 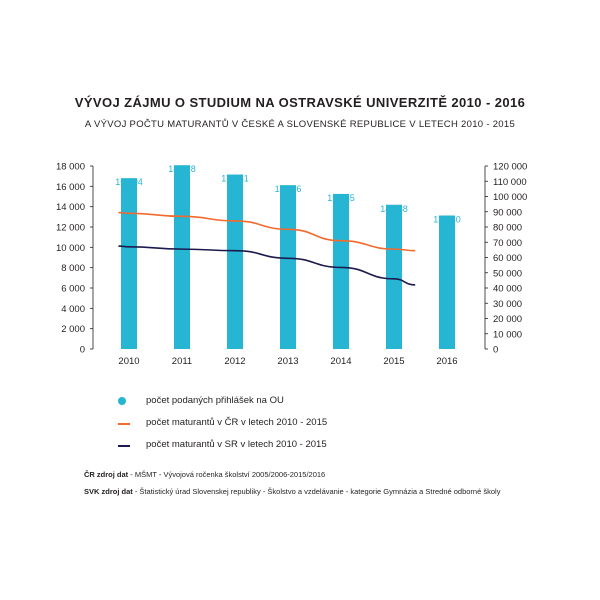 I want to click on legend-item-bars: počet podaných přihlášek na OU, so click(x=222, y=401).